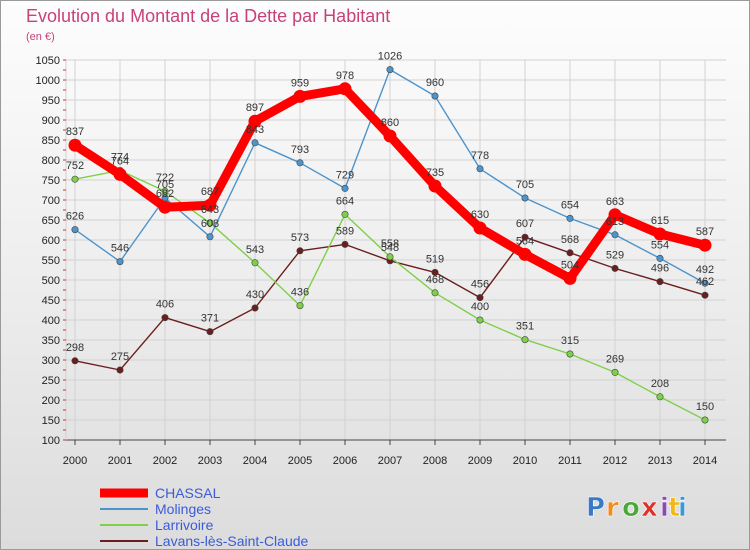 The height and width of the screenshot is (550, 750). Describe the element at coordinates (75, 166) in the screenshot. I see `data-label: 752` at that location.